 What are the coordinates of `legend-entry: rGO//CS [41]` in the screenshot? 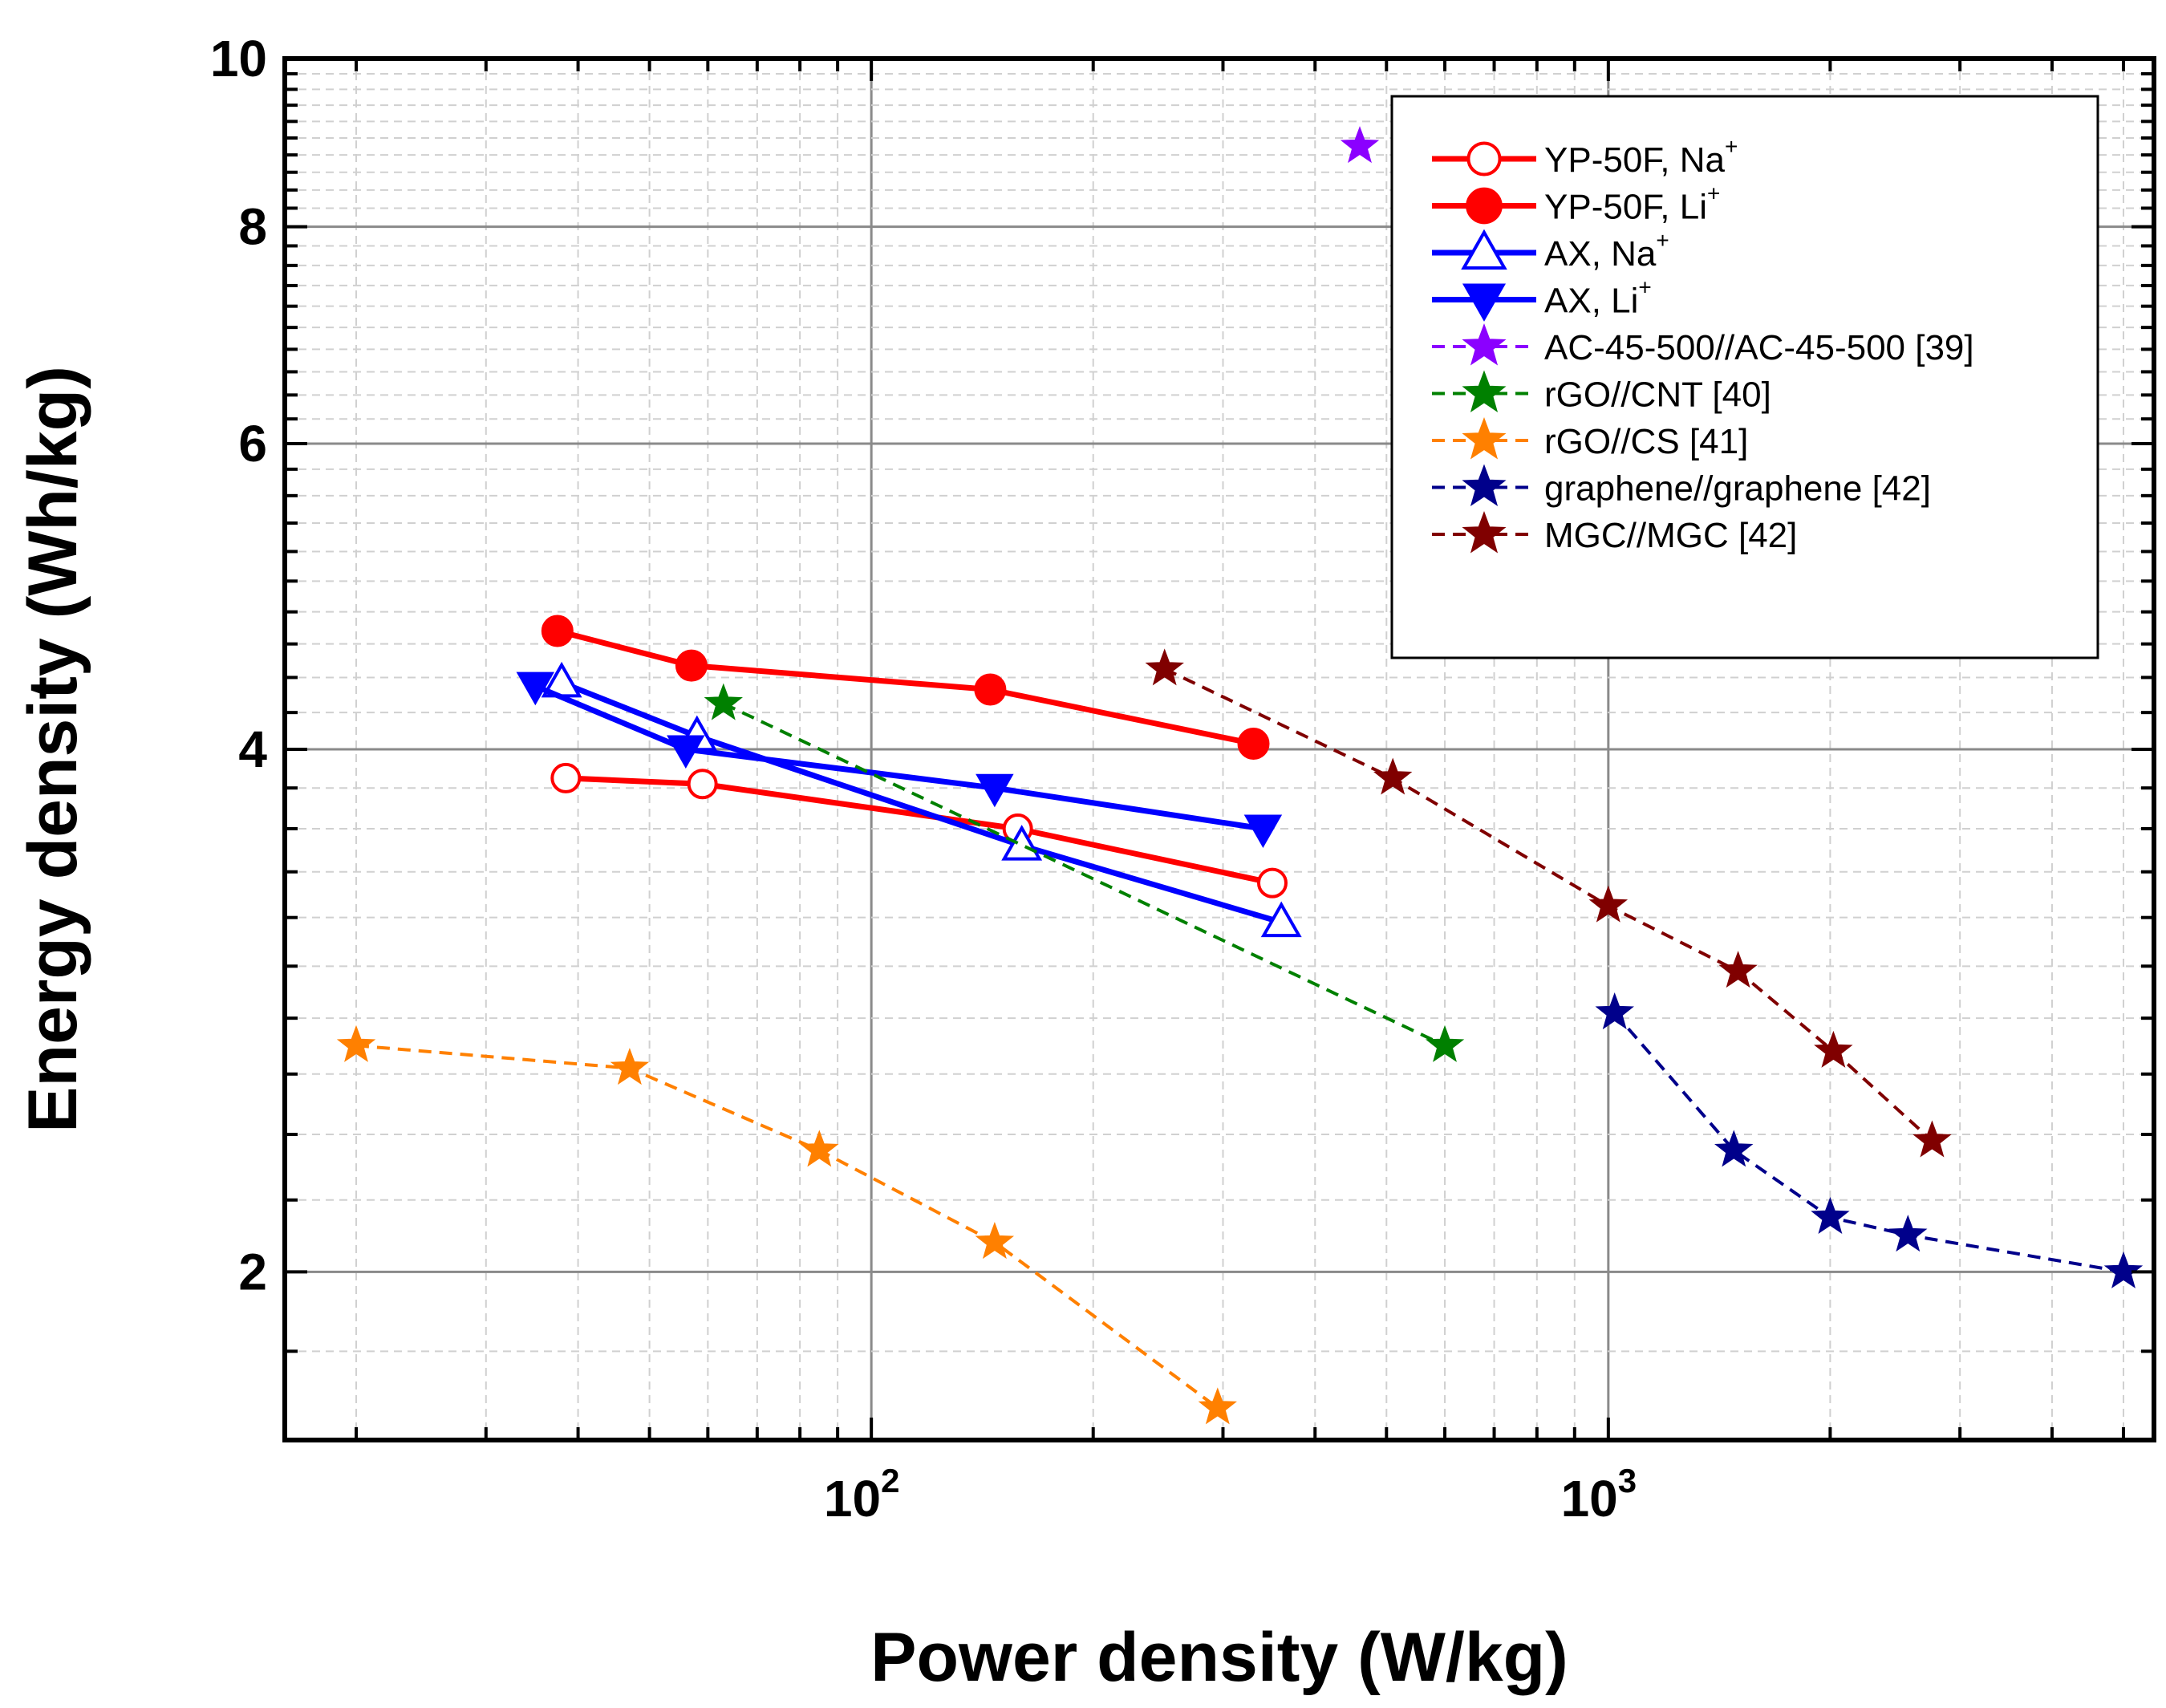 It's located at (1590, 439).